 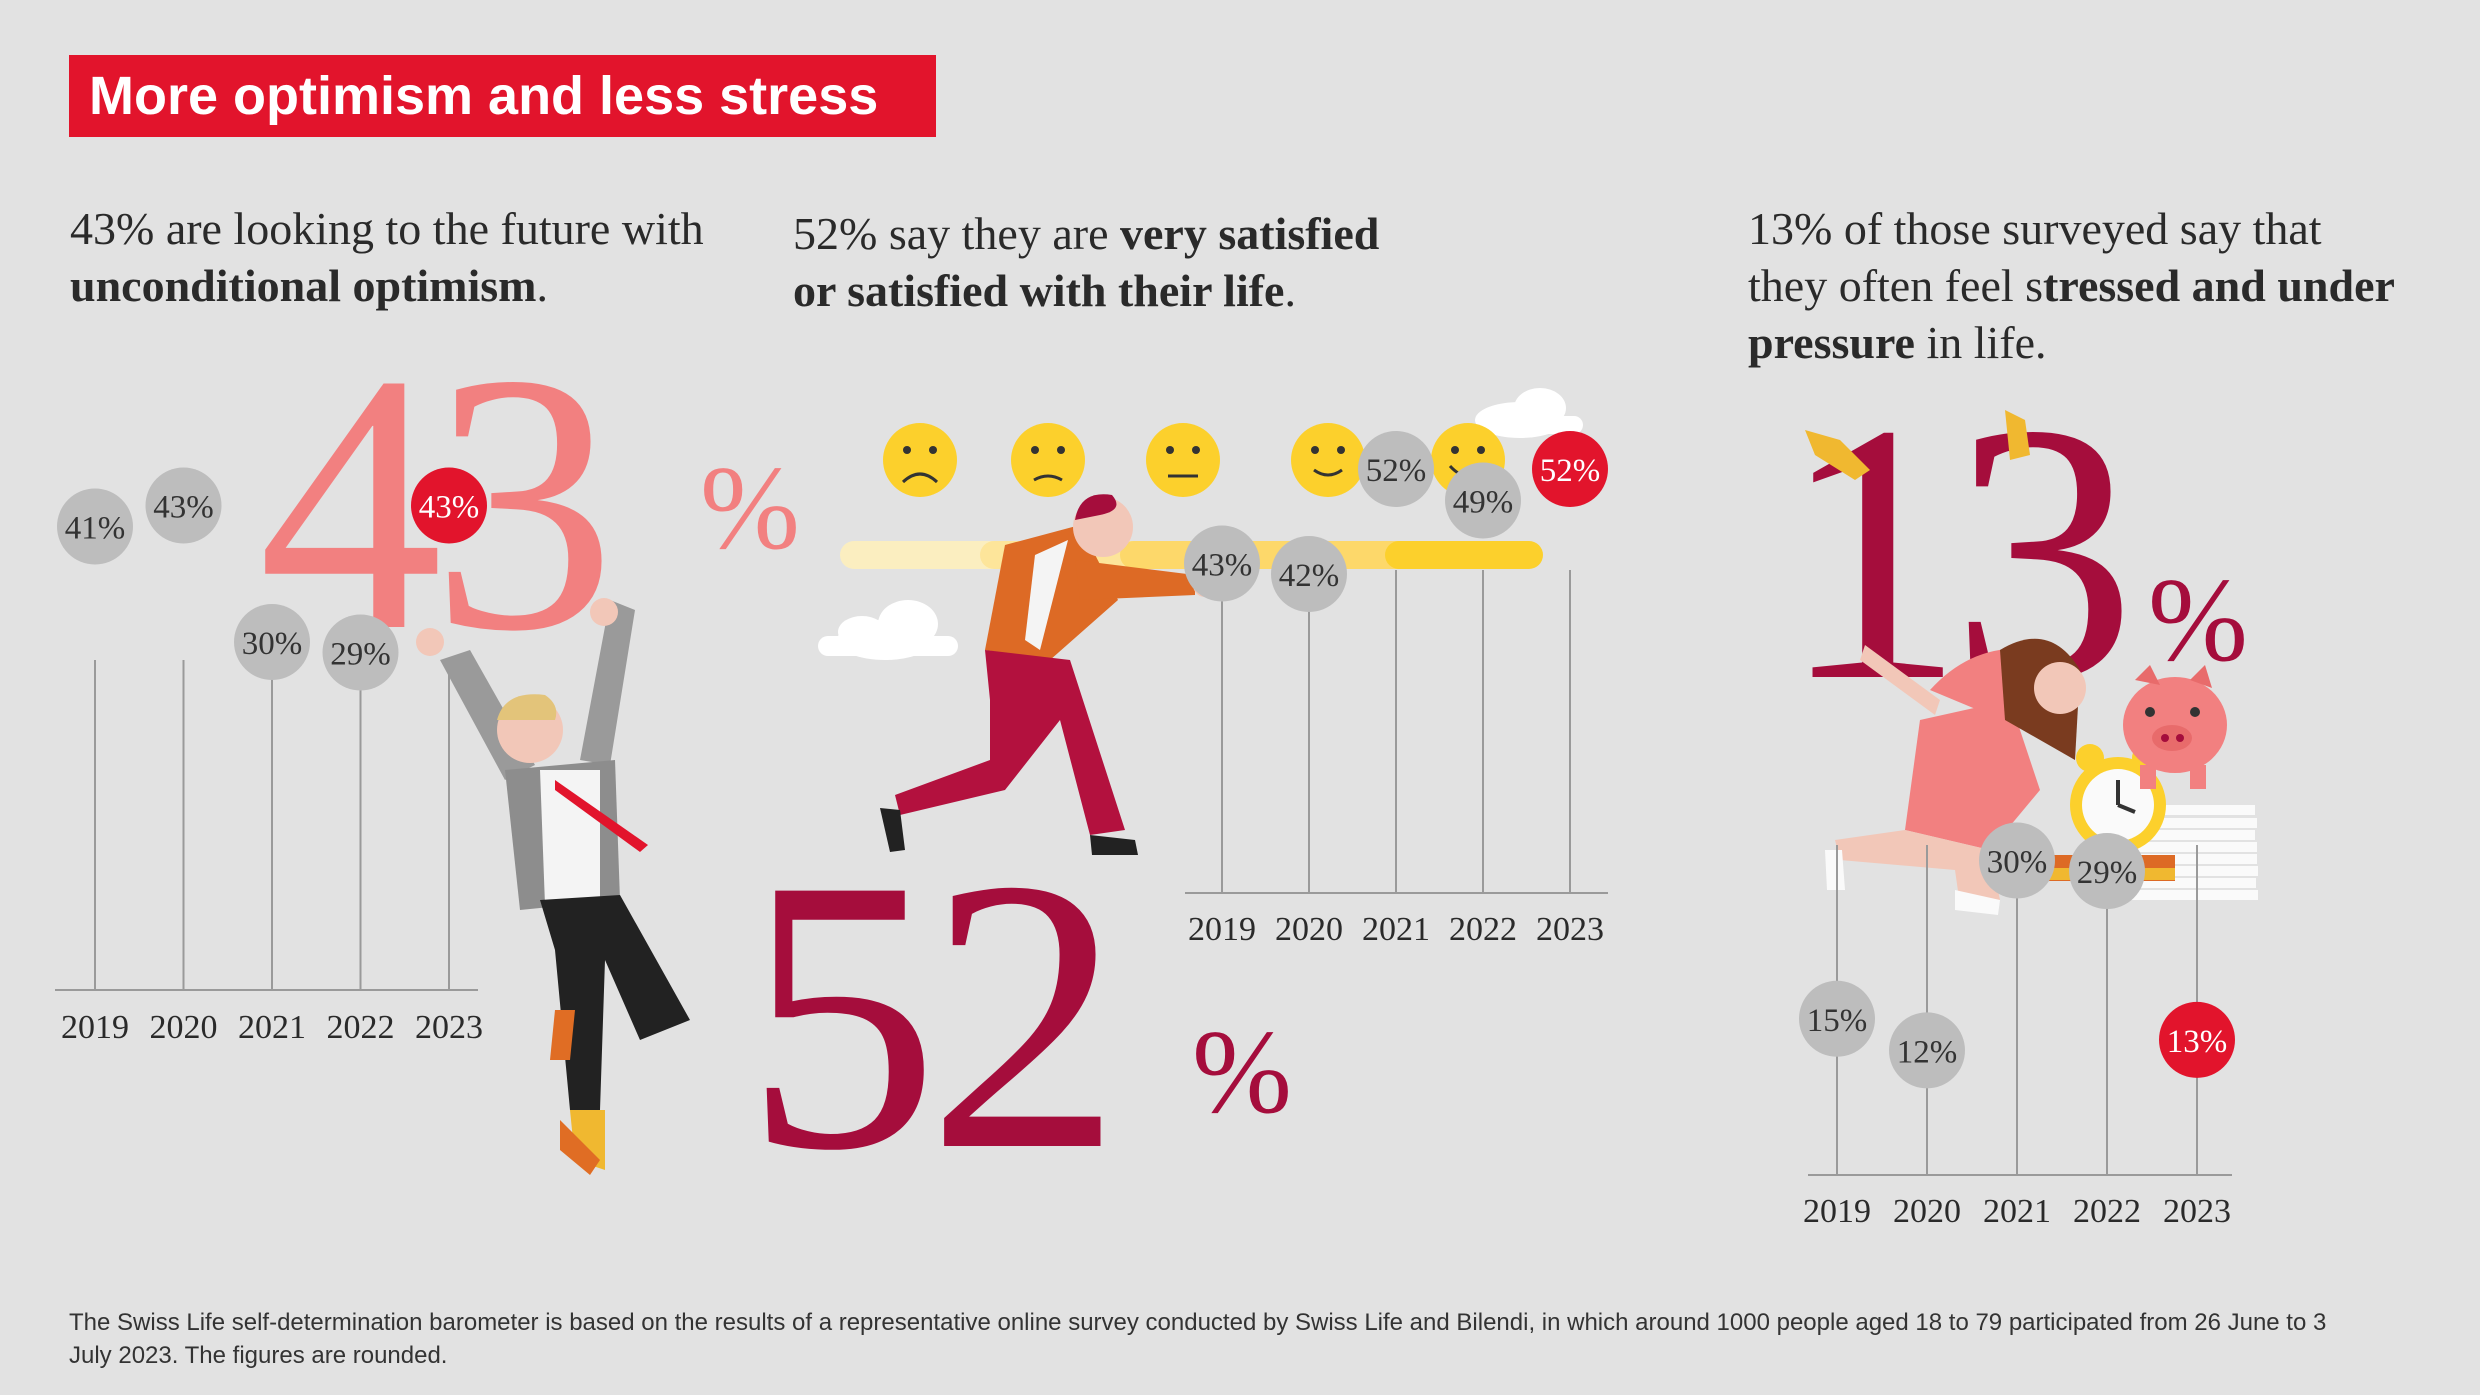 What do you see at coordinates (553, 886) in the screenshot?
I see `jumping-man-illustration` at bounding box center [553, 886].